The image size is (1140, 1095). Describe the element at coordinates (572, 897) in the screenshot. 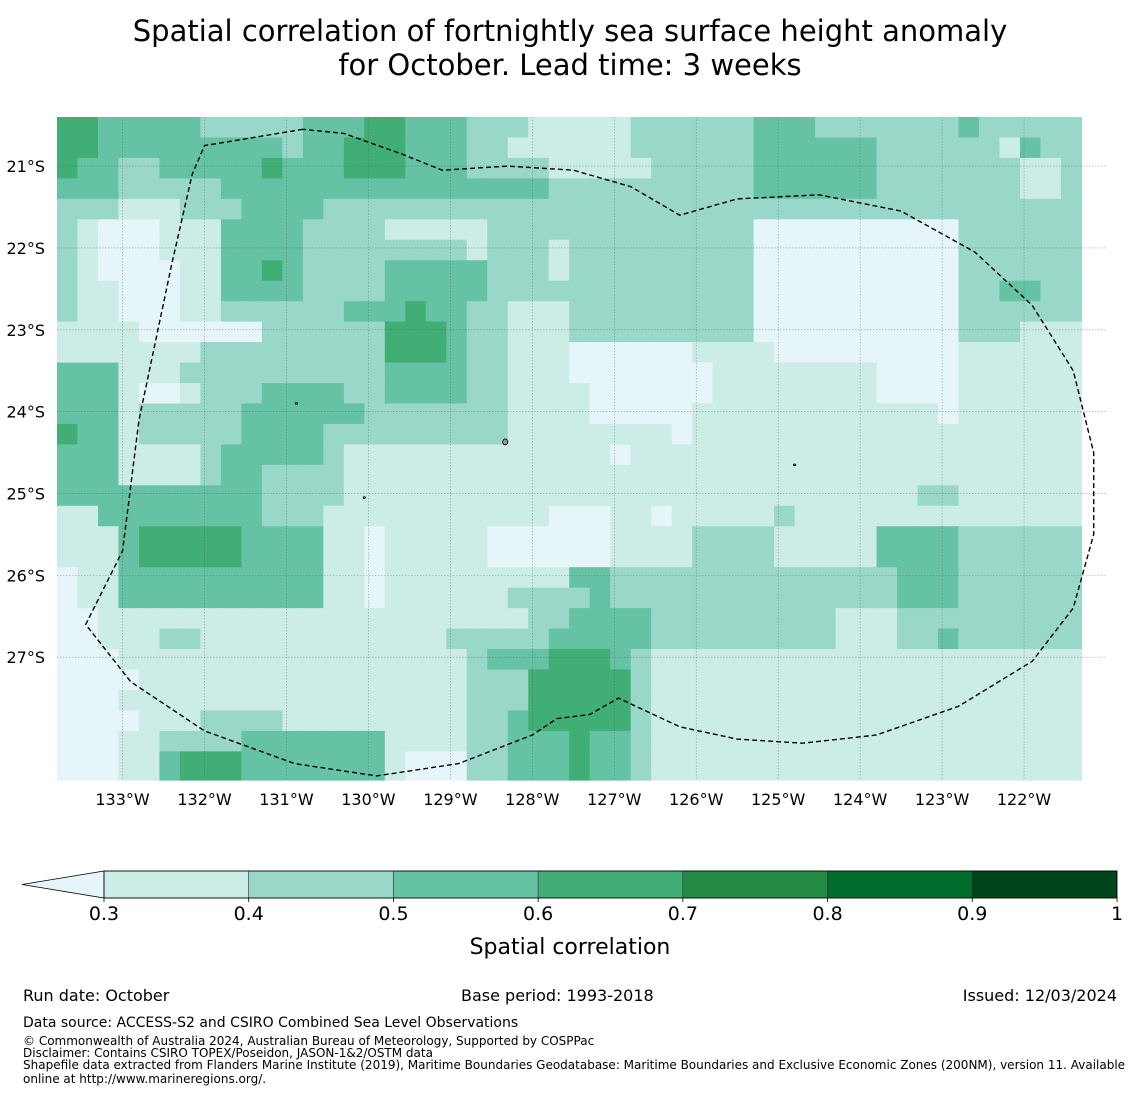

I see `colorbar: 0.3 0.4 0.5 0.6 0.7 0.8 0.9 1` at that location.